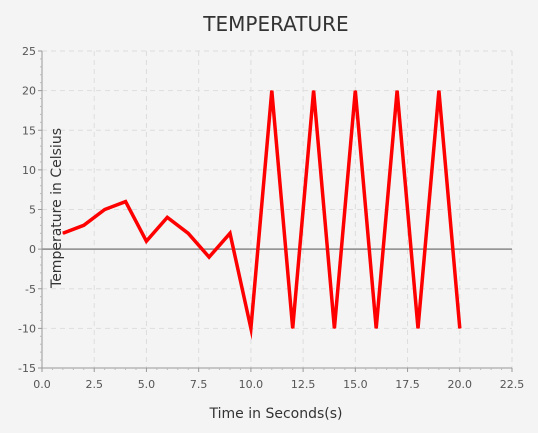 The width and height of the screenshot is (538, 433). What do you see at coordinates (29, 91) in the screenshot?
I see `y-tick-label: 20` at bounding box center [29, 91].